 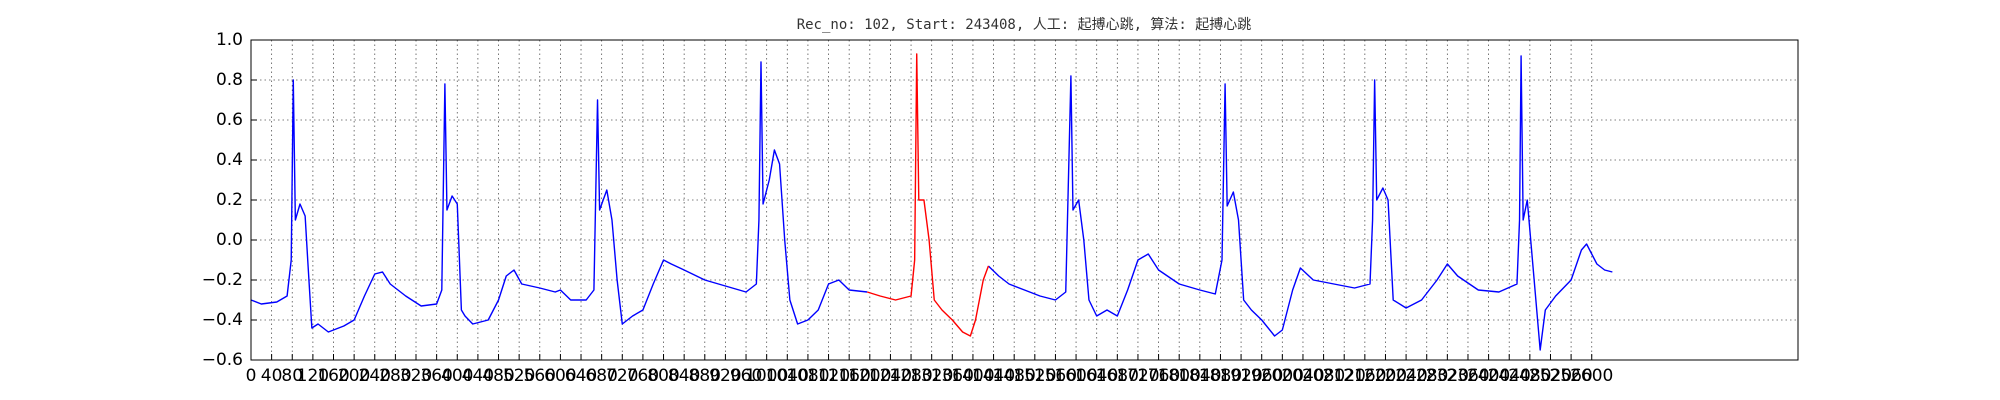 I want to click on x-tick-label: 80, so click(x=292, y=376).